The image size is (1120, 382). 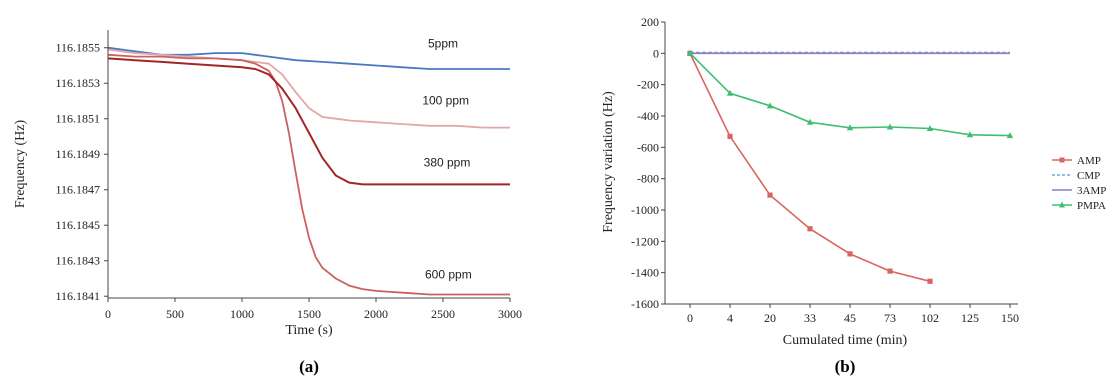 I want to click on legend-label: AMP, so click(x=1089, y=161).